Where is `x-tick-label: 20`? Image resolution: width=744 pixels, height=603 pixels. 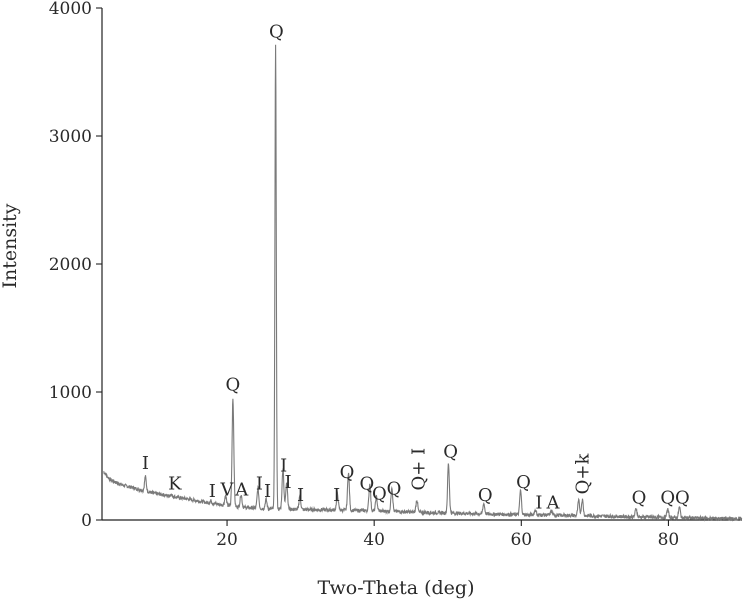
x-tick-label: 20 is located at coordinates (227, 540).